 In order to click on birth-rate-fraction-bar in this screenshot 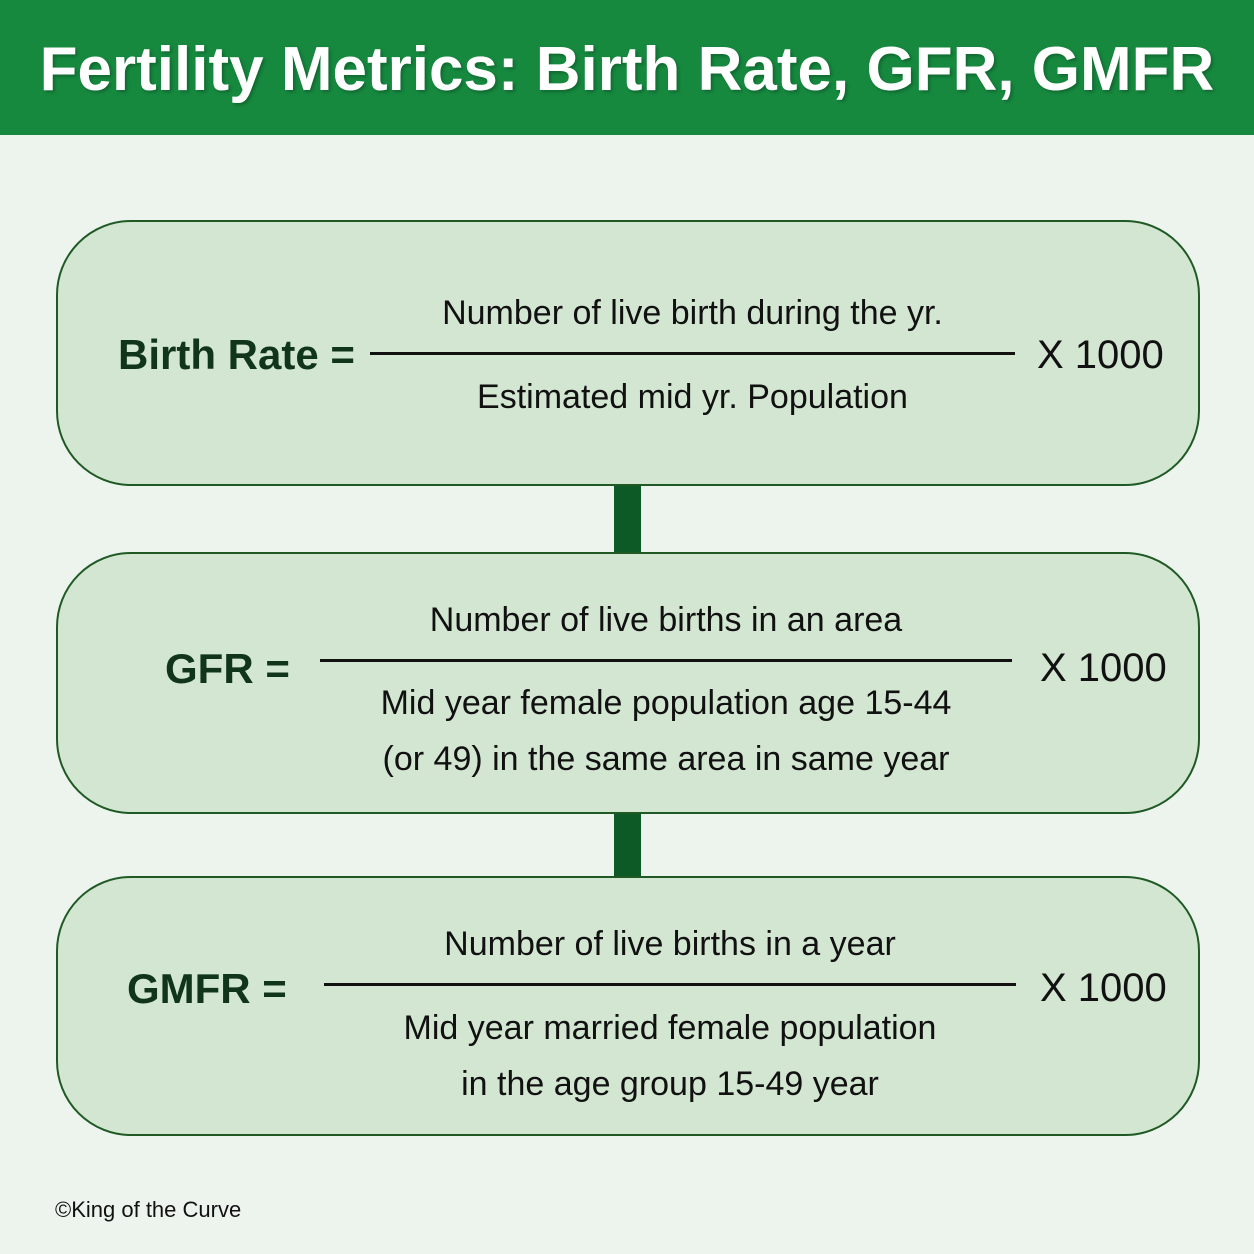, I will do `click(692, 353)`.